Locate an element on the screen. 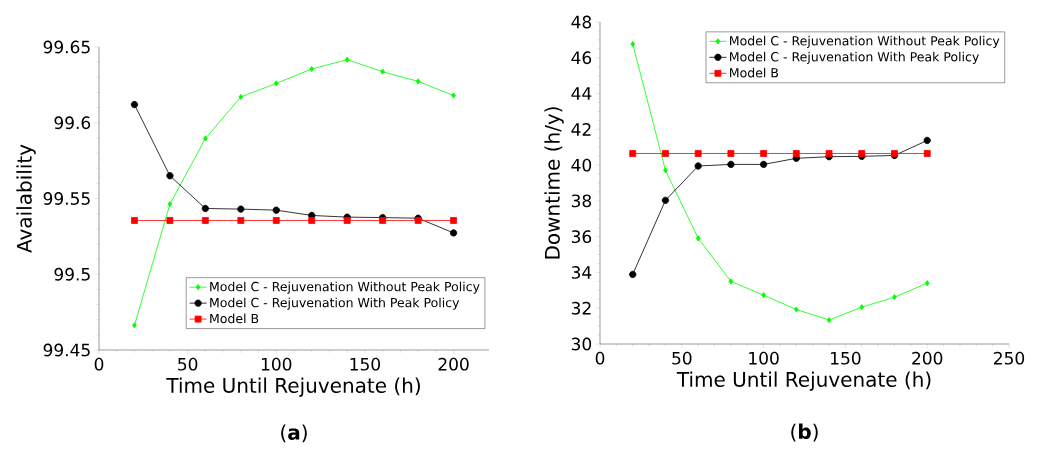 Image resolution: width=1040 pixels, height=461 pixels. y-tick-label: 46 is located at coordinates (581, 58).